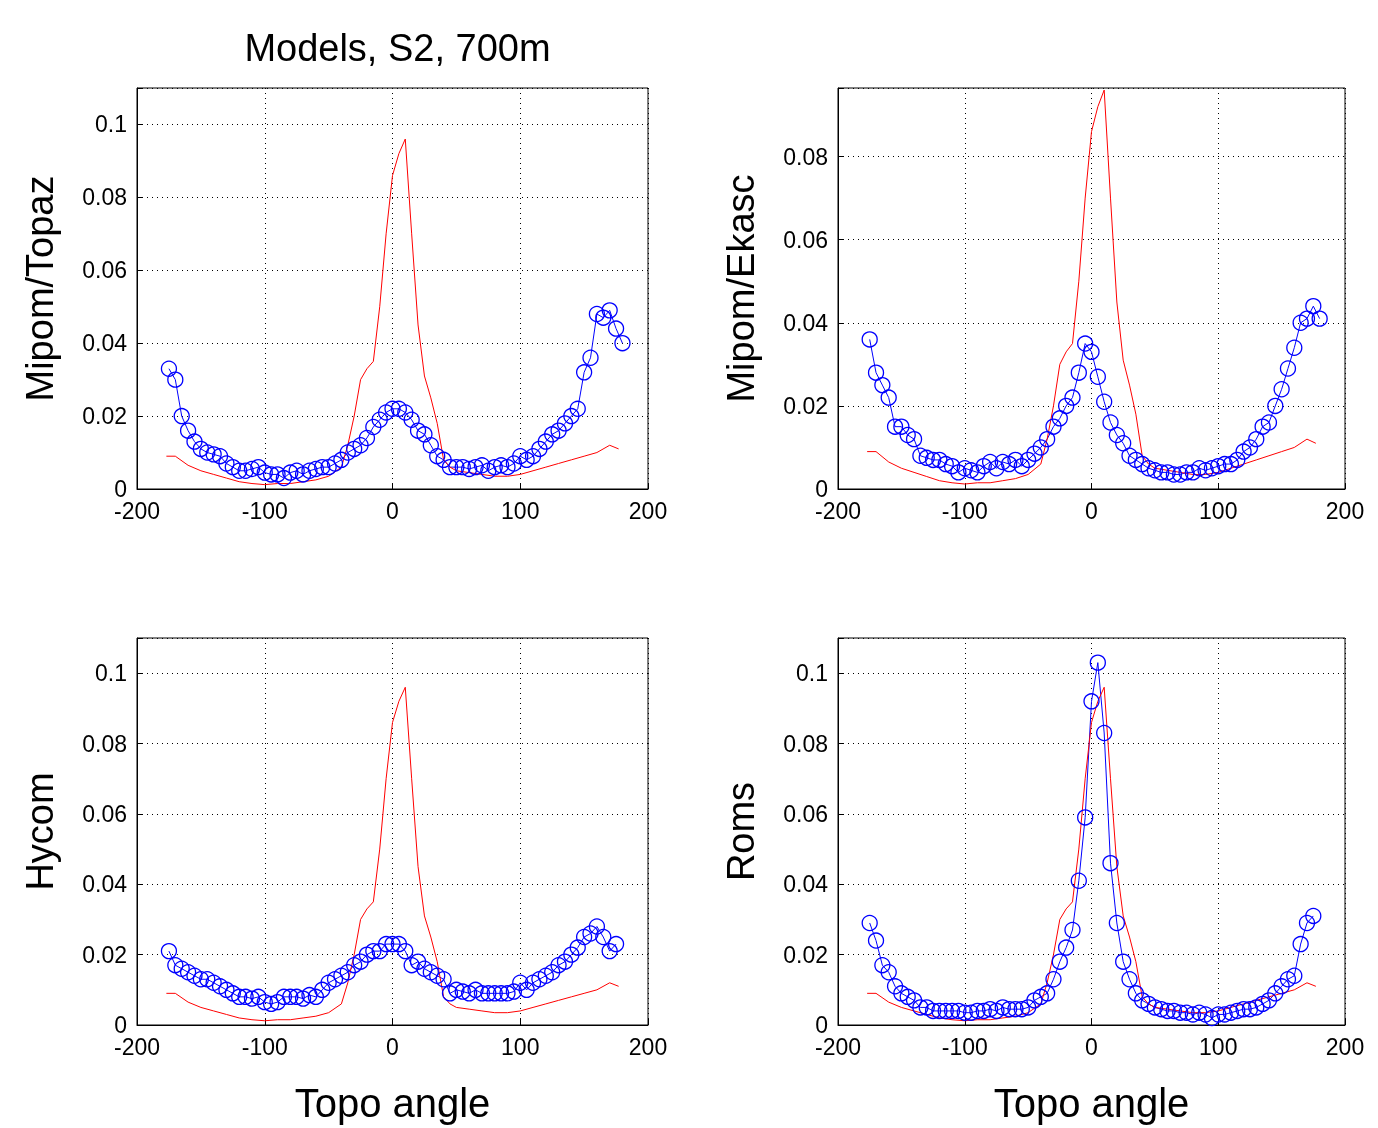 Image resolution: width=1378 pixels, height=1128 pixels. I want to click on y-axis-title: Mipom/Ekasc, so click(741, 288).